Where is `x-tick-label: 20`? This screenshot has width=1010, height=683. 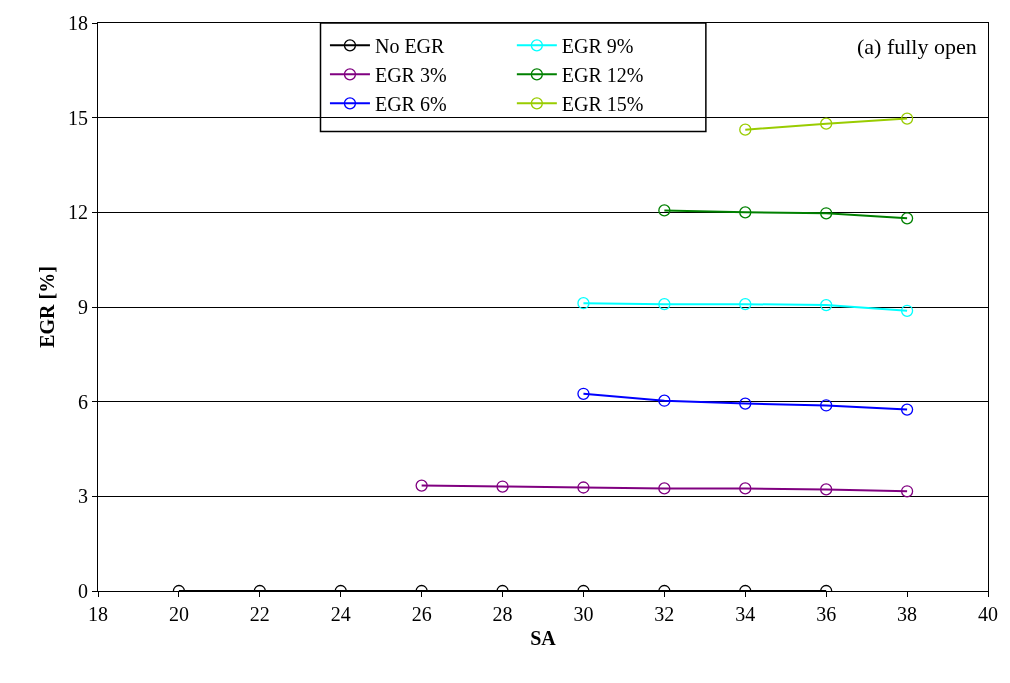 x-tick-label: 20 is located at coordinates (178, 614).